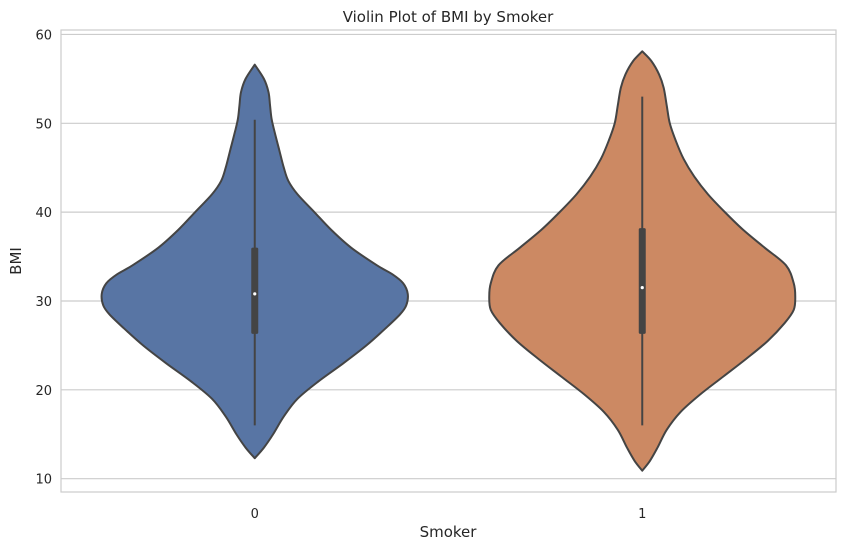 This screenshot has height=550, width=845. What do you see at coordinates (642, 514) in the screenshot?
I see `x-tick-label: 1` at bounding box center [642, 514].